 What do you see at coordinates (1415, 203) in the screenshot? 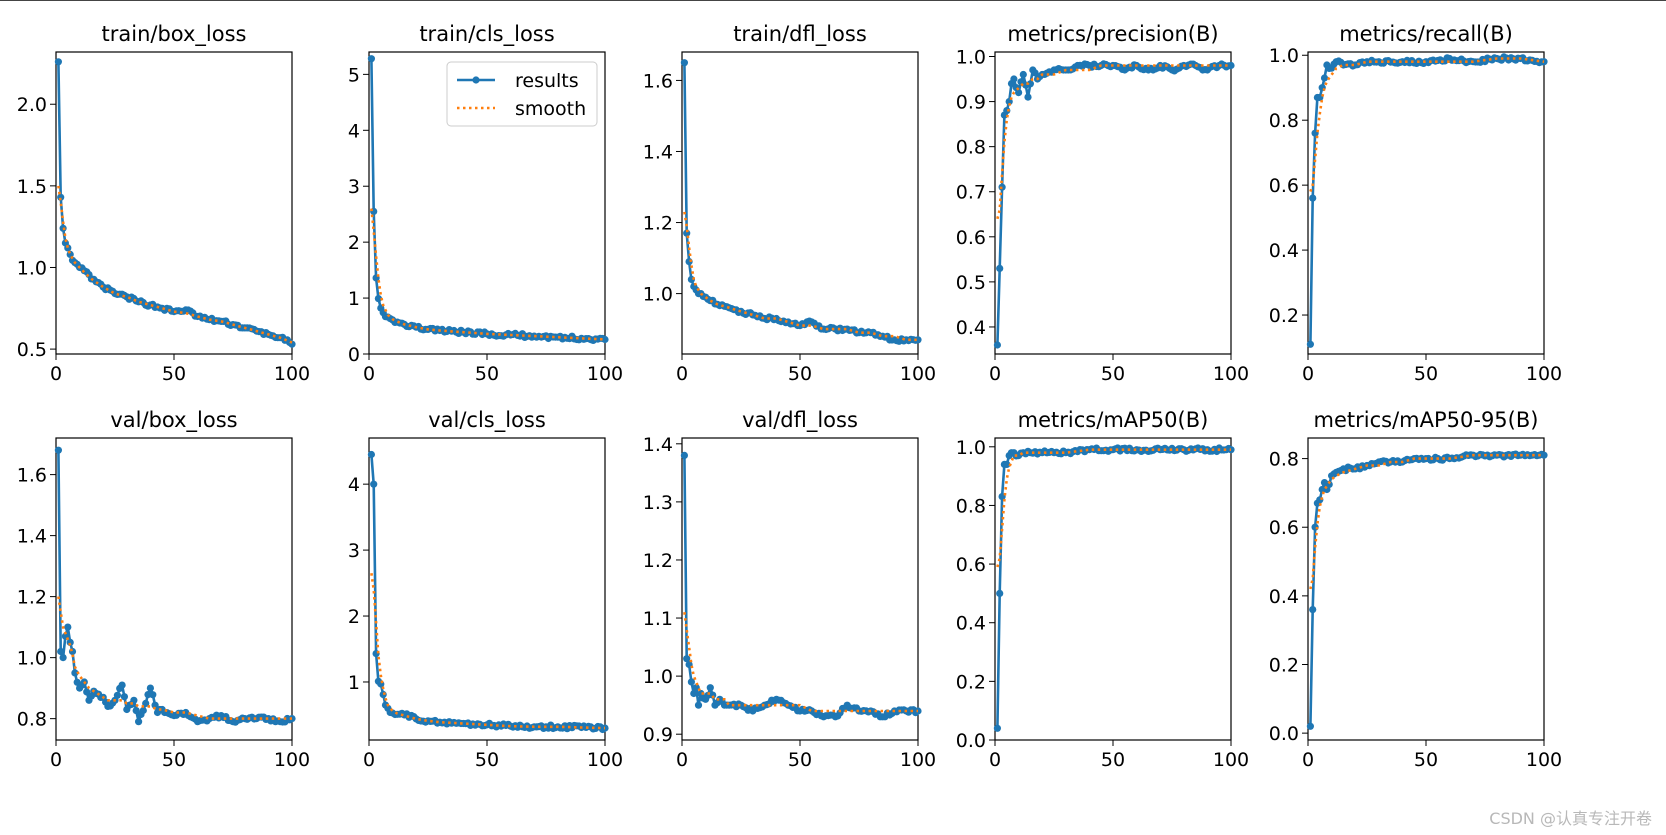
I see `subplot-4: metrics/recall(B) 0 50 100 0.2 0.4 0.6 0.8 1.0` at bounding box center [1415, 203].